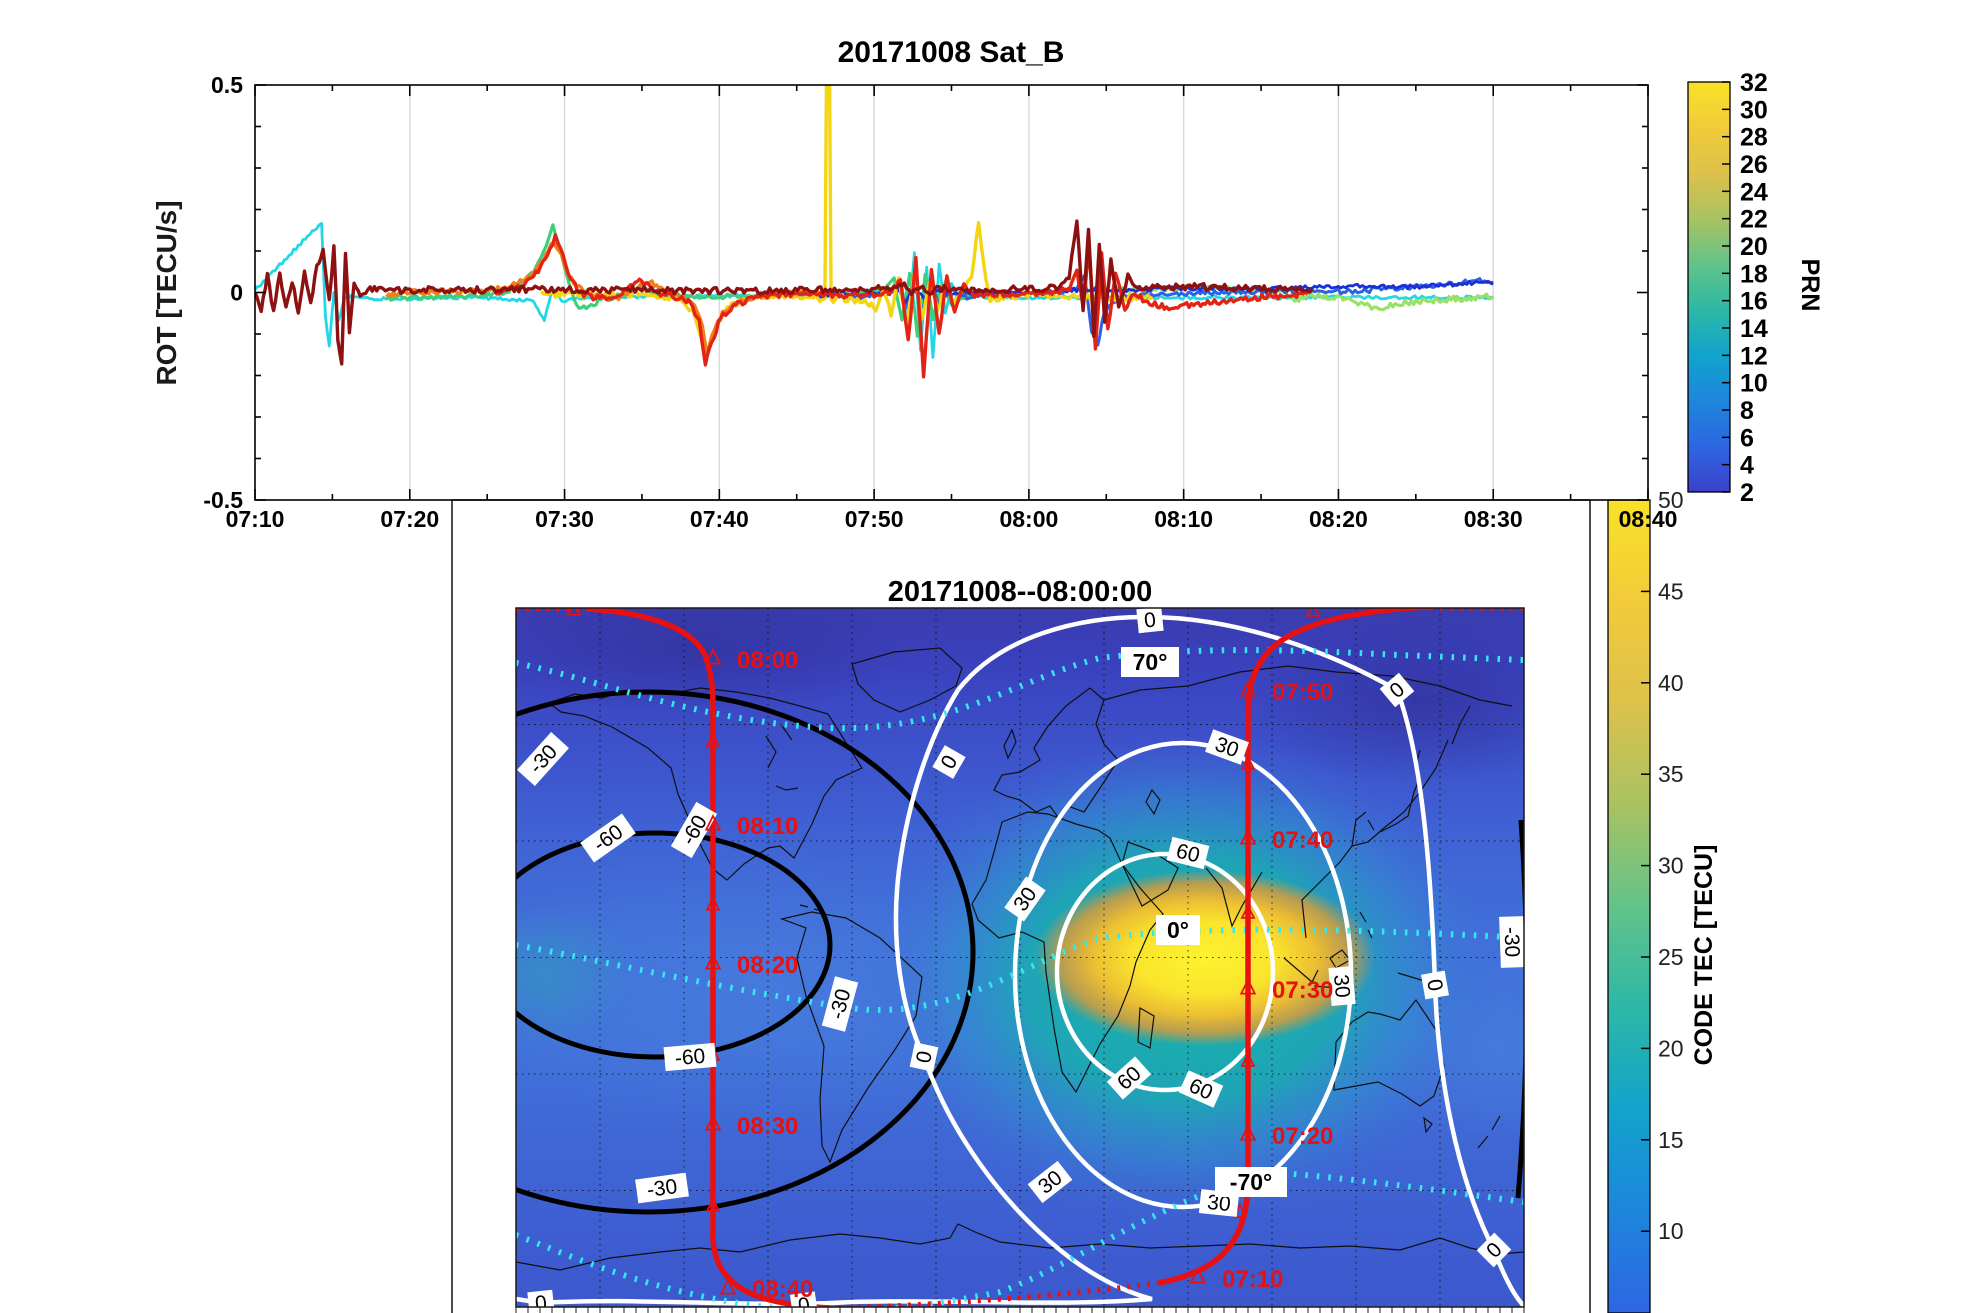 This screenshot has height=1313, width=1983. What do you see at coordinates (1671, 1140) in the screenshot?
I see `tec-tick-label: 15` at bounding box center [1671, 1140].